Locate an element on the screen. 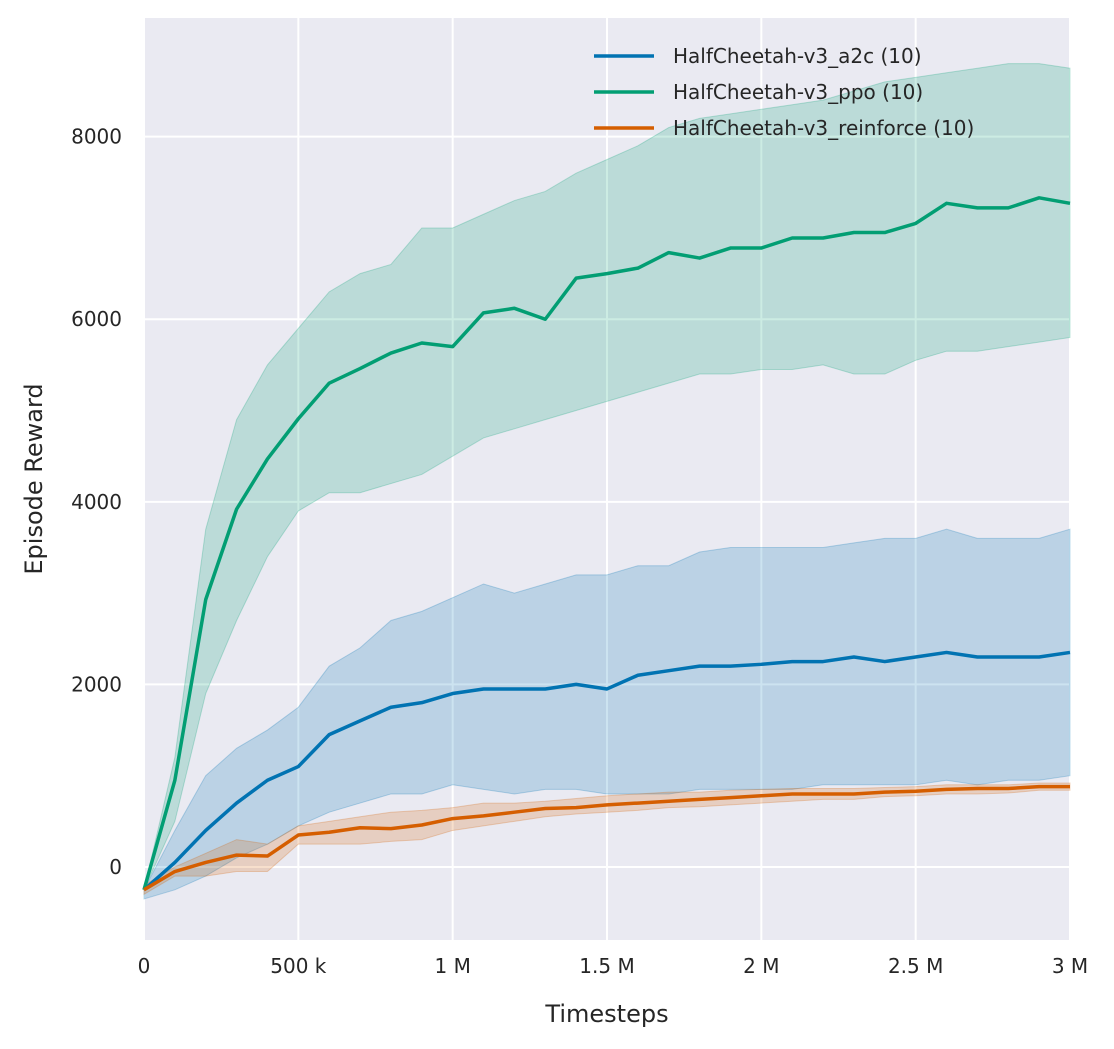 The image size is (1114, 1049). legend-label: HalfCheetah-v3_ppo (10) is located at coordinates (798, 92).